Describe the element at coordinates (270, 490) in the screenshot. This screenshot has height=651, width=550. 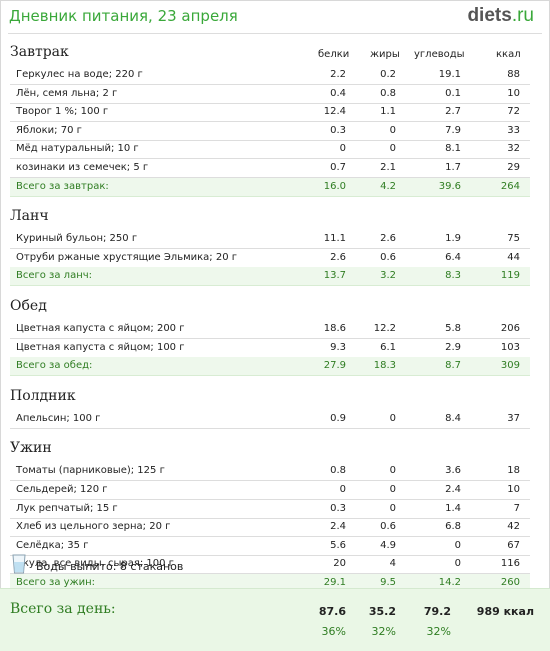
I see `food-row: Сельдерей; 120 г 0 0 2.4 10` at that location.